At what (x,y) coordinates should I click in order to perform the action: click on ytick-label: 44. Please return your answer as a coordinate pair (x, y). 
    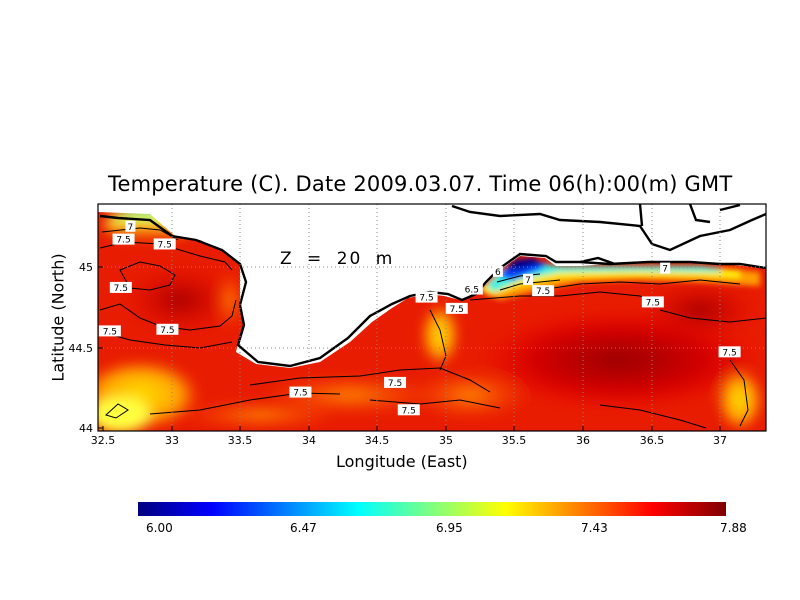
    Looking at the image, I should click on (86, 428).